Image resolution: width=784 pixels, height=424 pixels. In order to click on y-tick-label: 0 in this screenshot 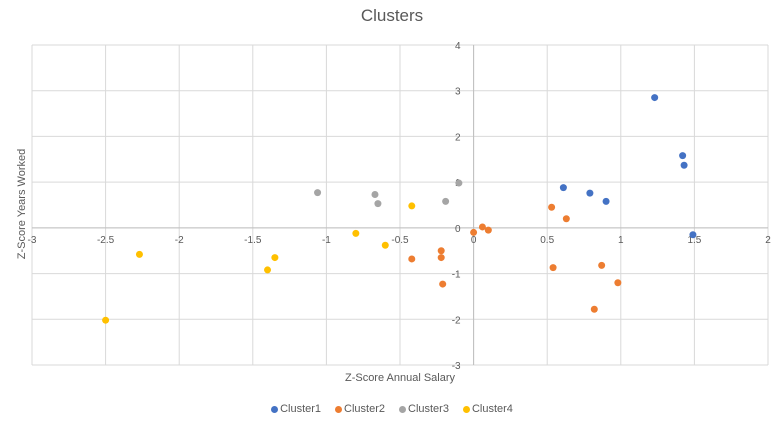, I will do `click(458, 229)`.